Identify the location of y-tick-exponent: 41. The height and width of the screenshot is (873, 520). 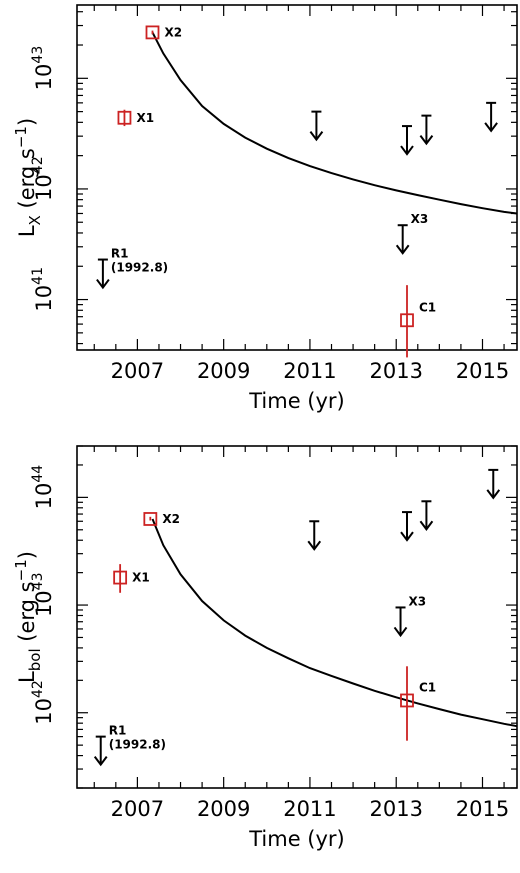
(38, 276).